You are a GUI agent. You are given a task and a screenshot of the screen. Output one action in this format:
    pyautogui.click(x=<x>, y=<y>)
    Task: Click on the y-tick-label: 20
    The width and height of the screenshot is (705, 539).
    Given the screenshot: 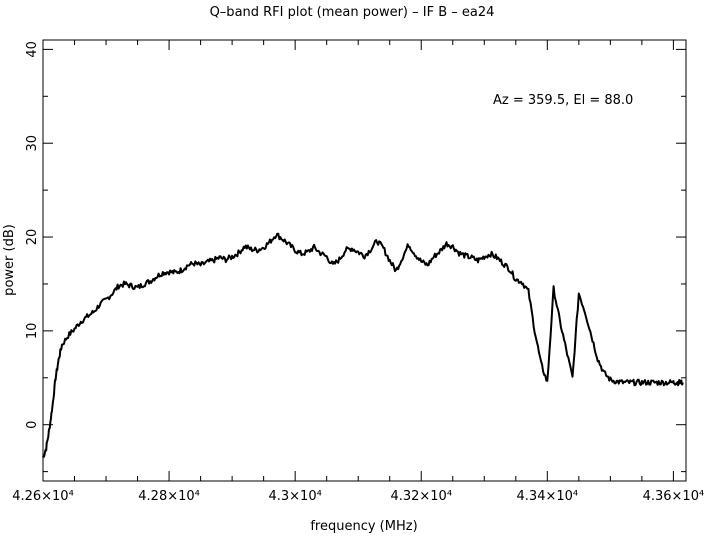 What is the action you would take?
    pyautogui.click(x=32, y=237)
    